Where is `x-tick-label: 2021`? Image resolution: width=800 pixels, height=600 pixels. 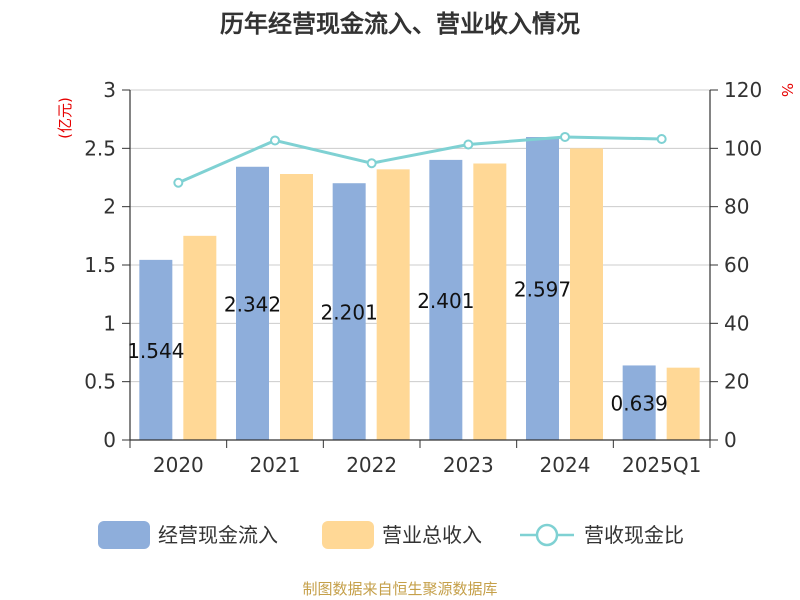 x-tick-label: 2021 is located at coordinates (275, 465).